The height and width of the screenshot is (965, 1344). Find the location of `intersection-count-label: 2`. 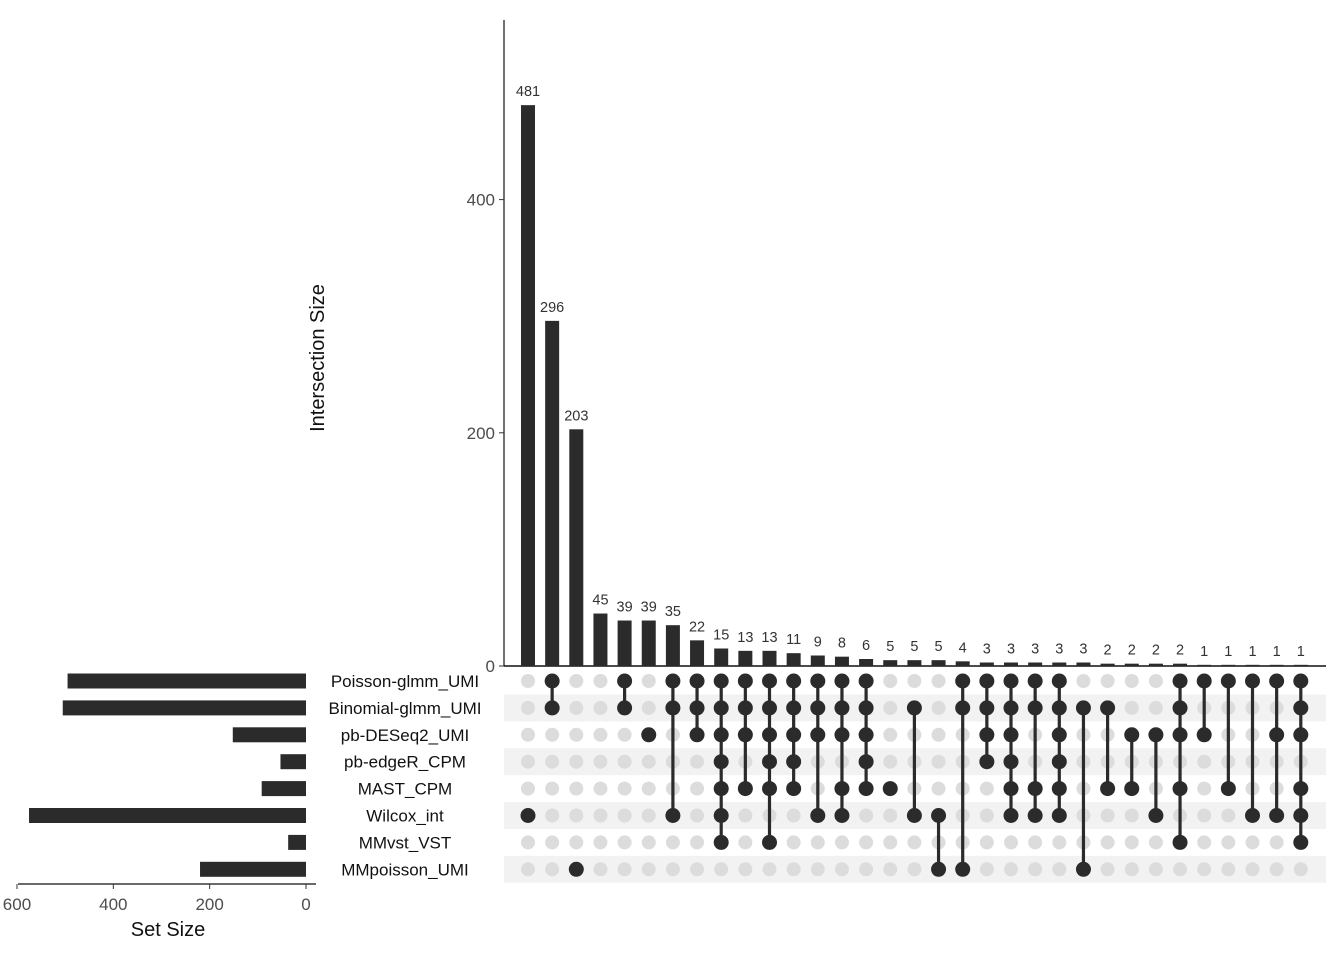

intersection-count-label: 2 is located at coordinates (1108, 651).